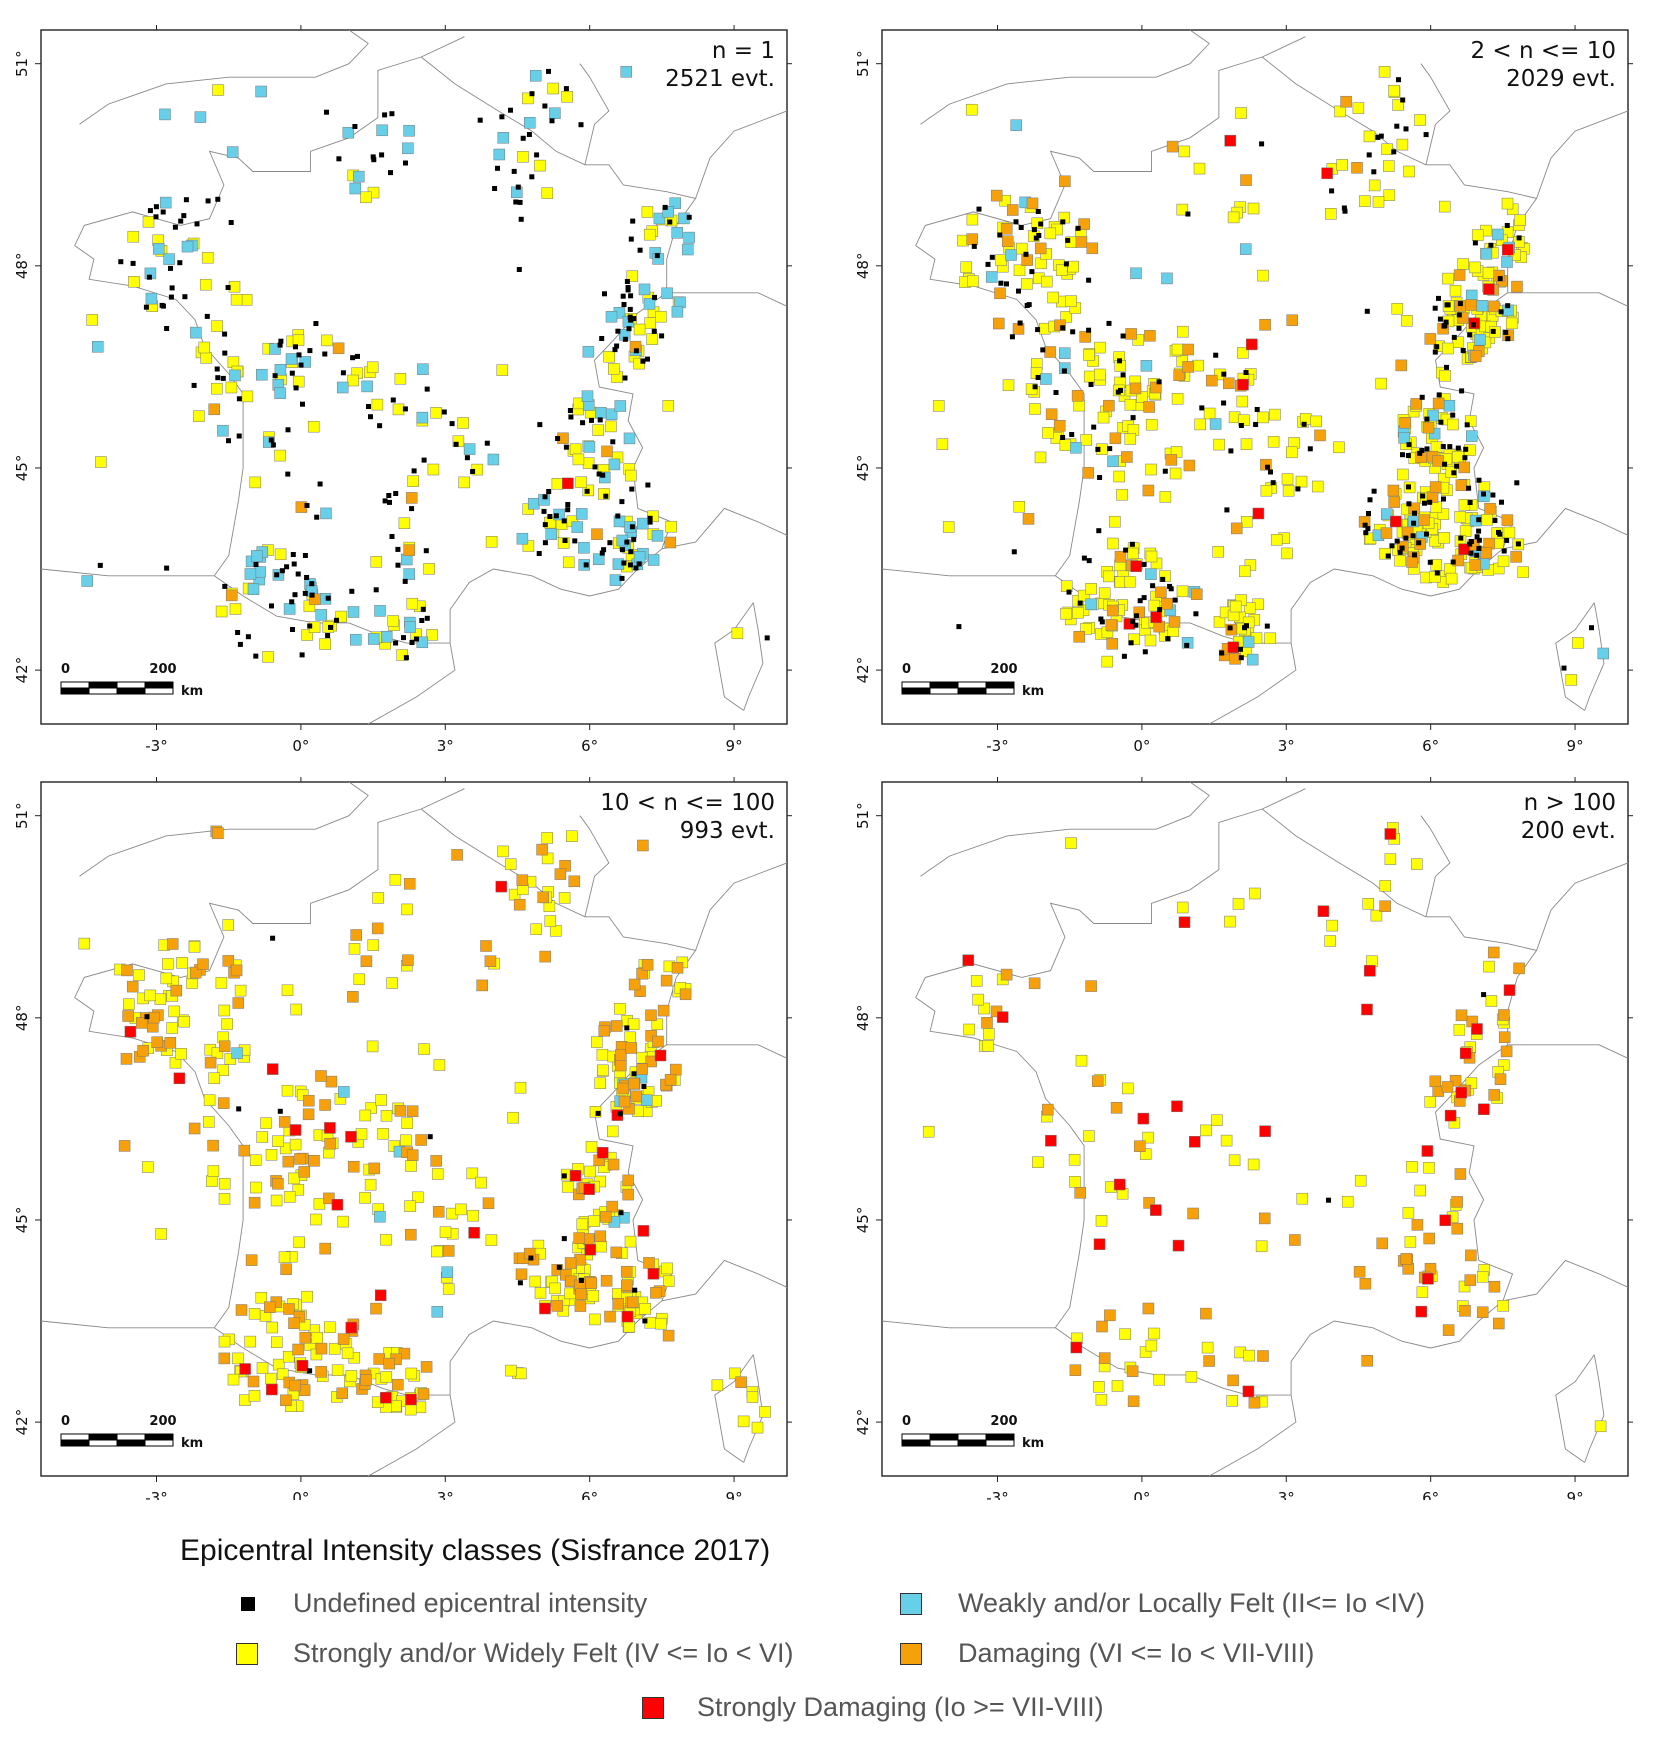 The image size is (1654, 1739). Describe the element at coordinates (1000, 1437) in the screenshot. I see `scale-segment` at that location.